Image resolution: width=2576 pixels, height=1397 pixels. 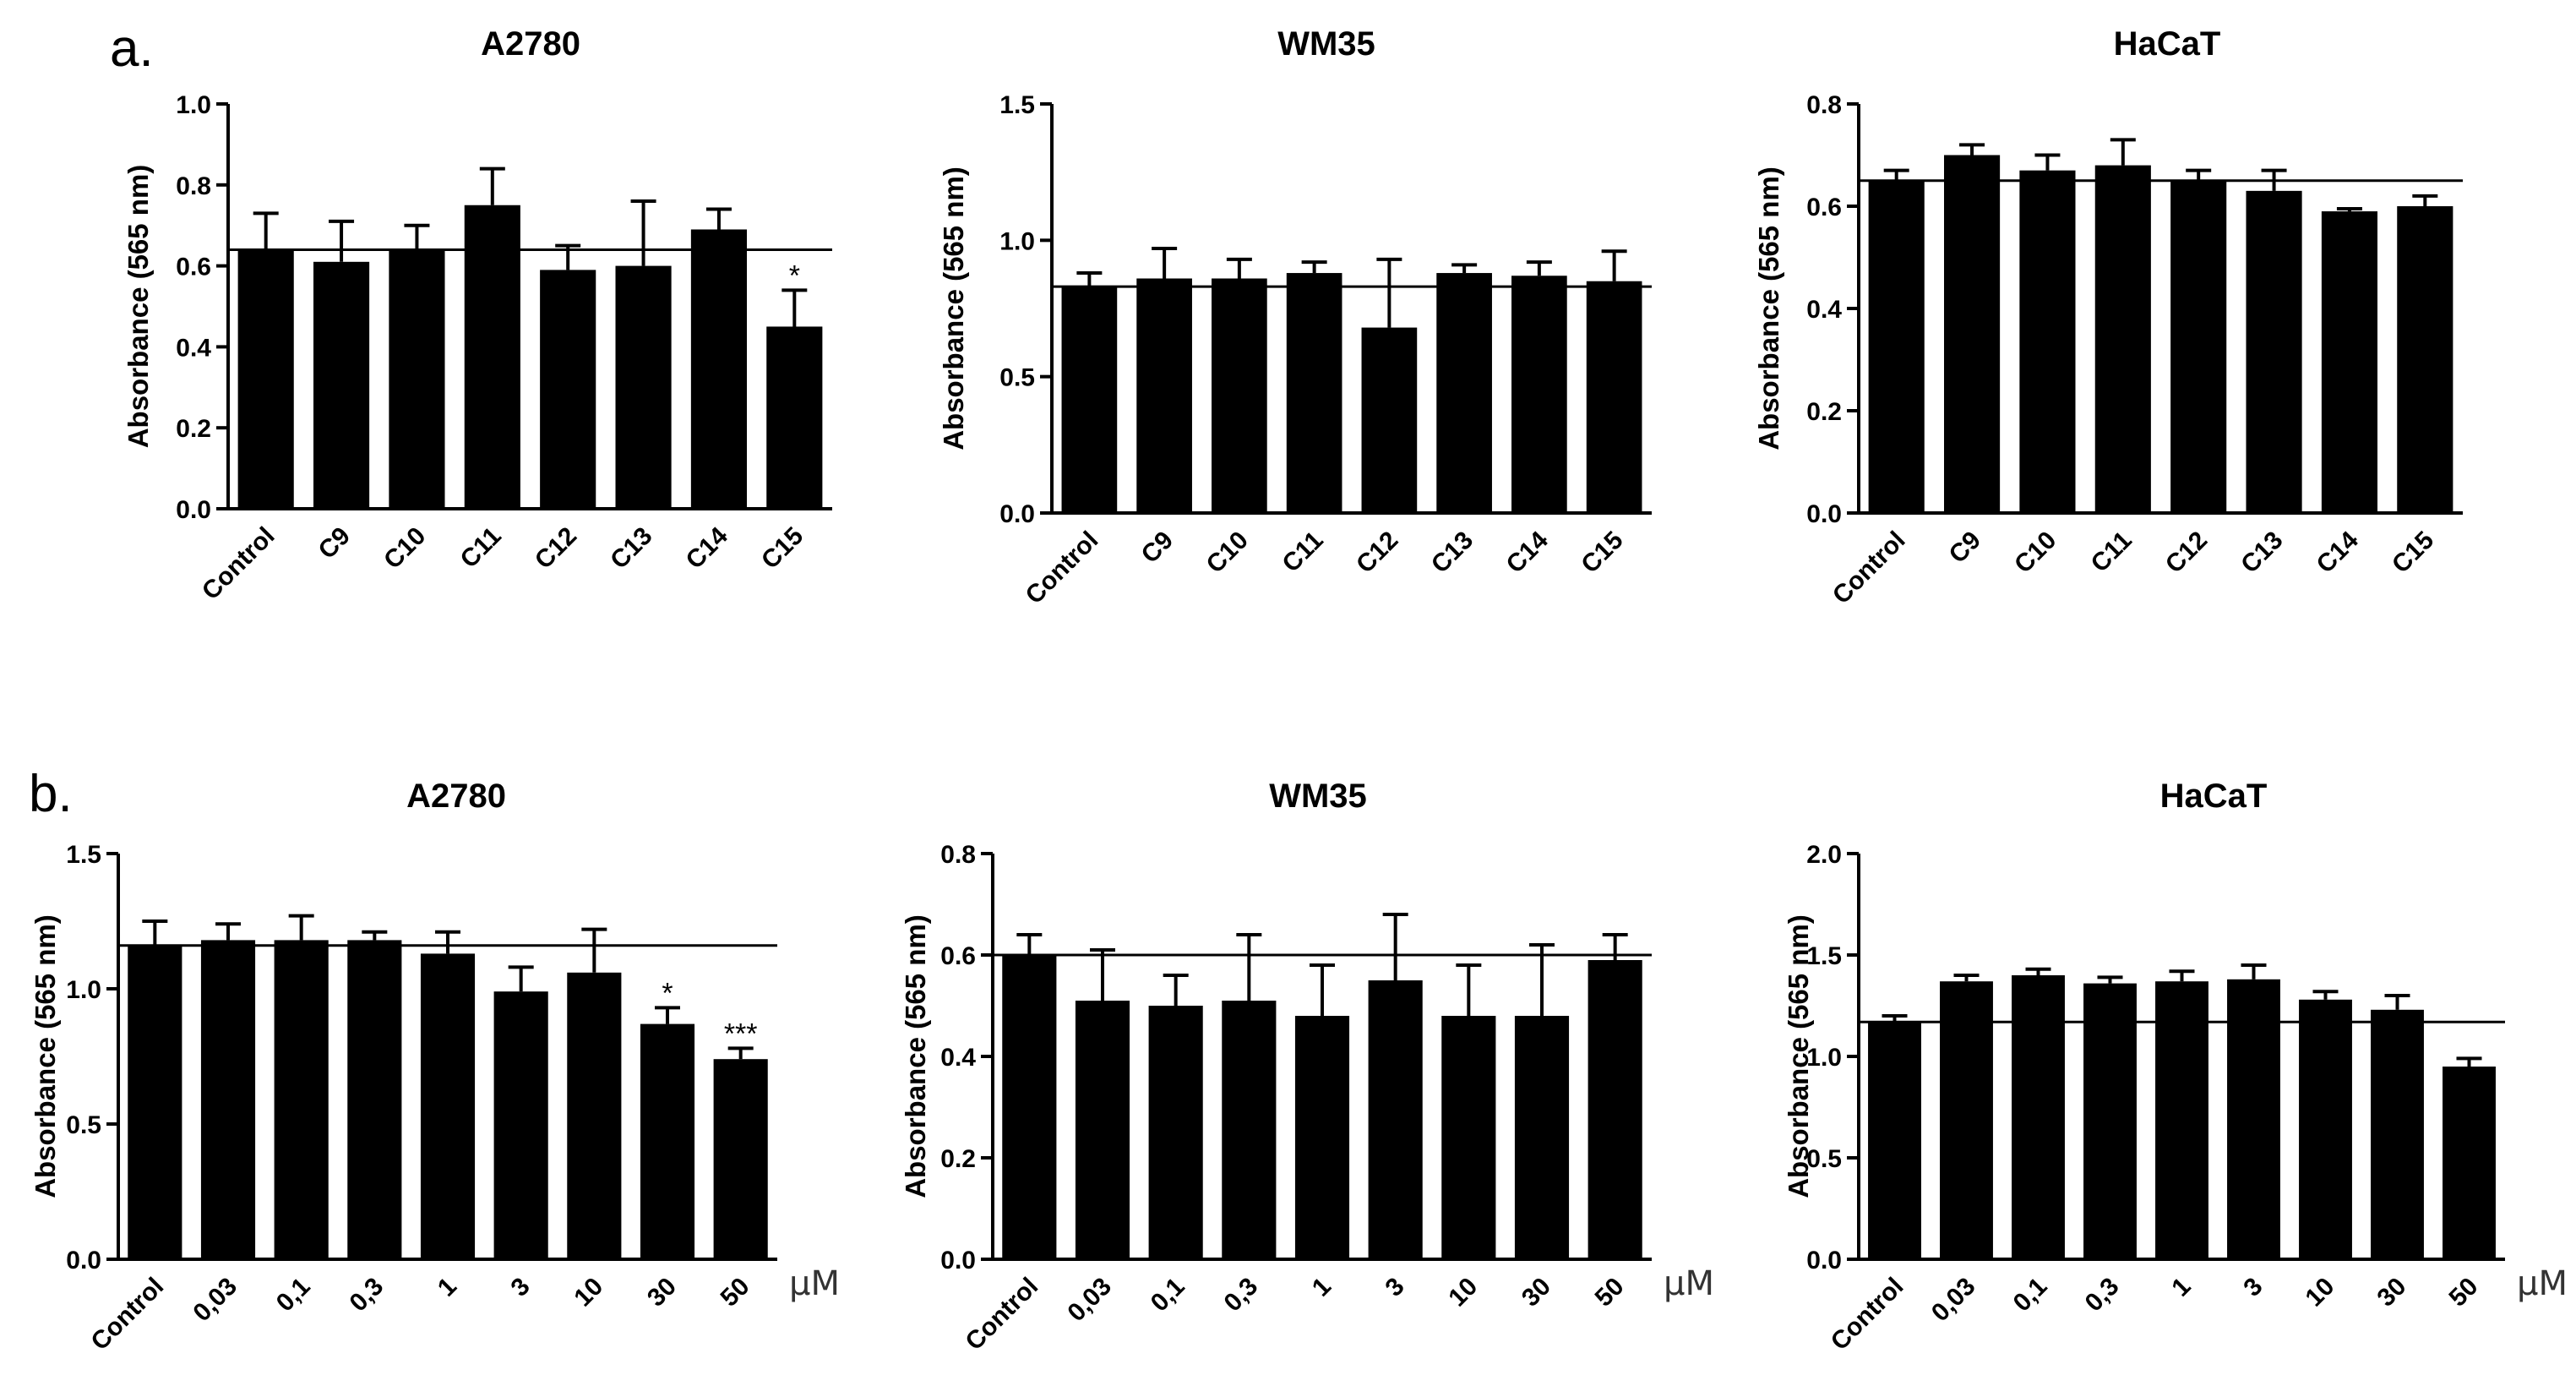 I want to click on x-tick-label: C15, so click(x=782, y=548).